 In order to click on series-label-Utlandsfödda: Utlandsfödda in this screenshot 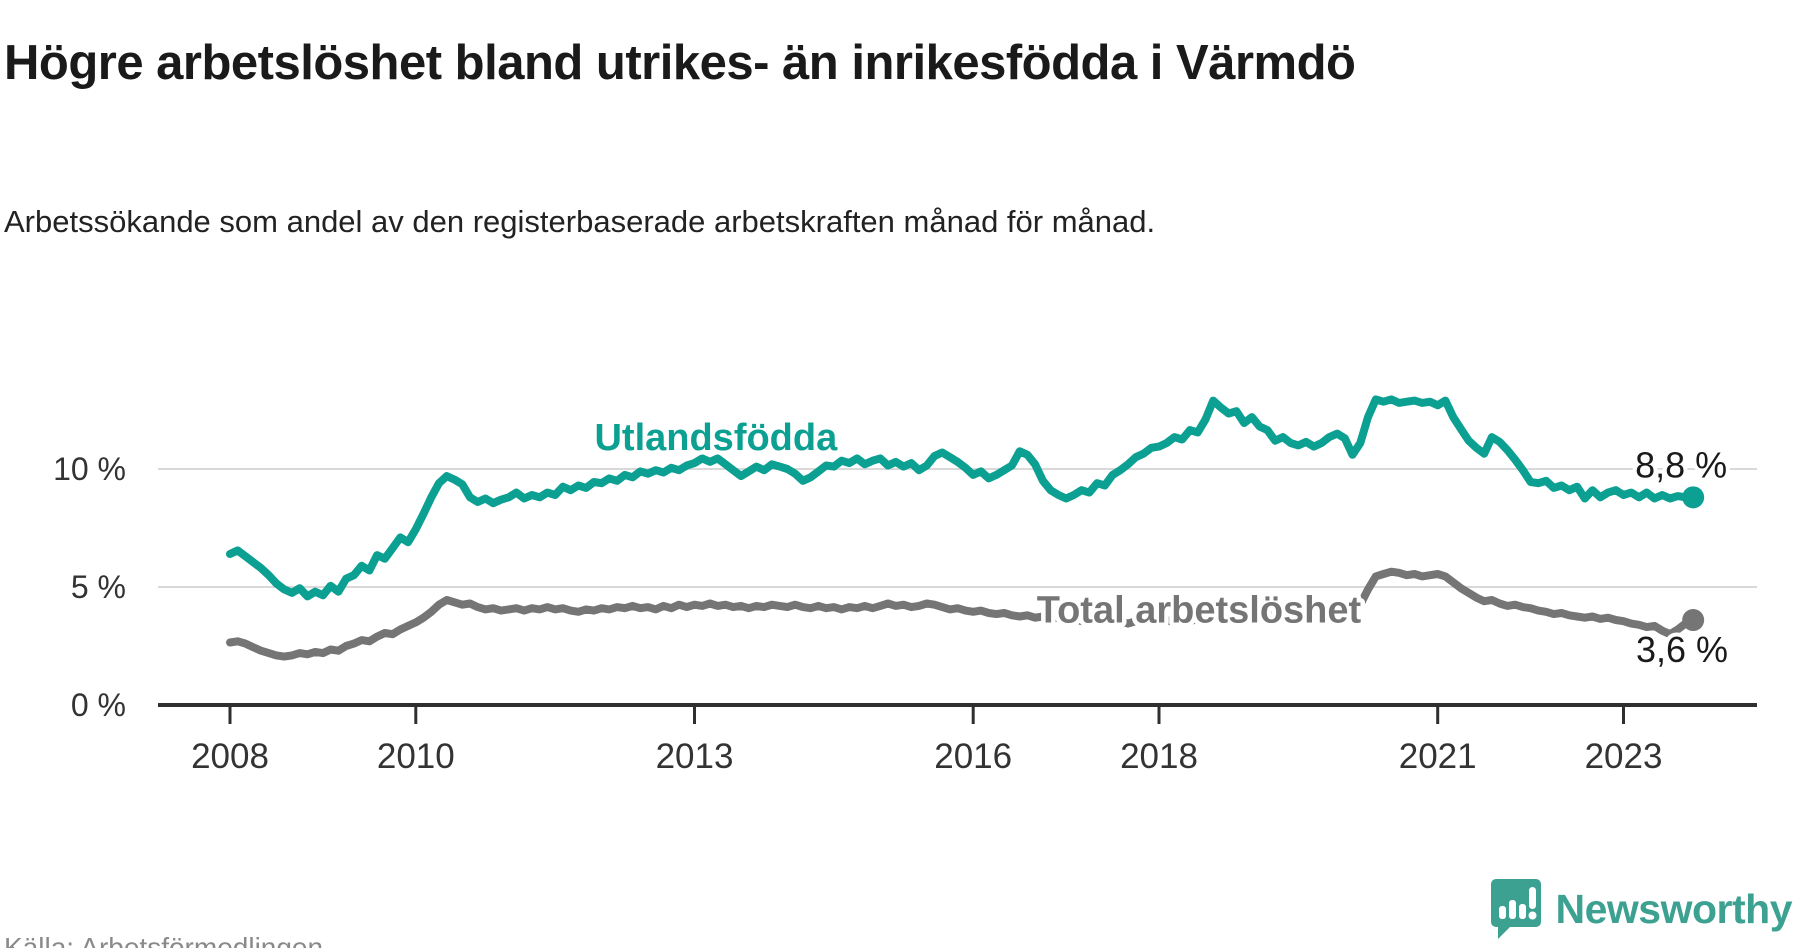, I will do `click(716, 438)`.